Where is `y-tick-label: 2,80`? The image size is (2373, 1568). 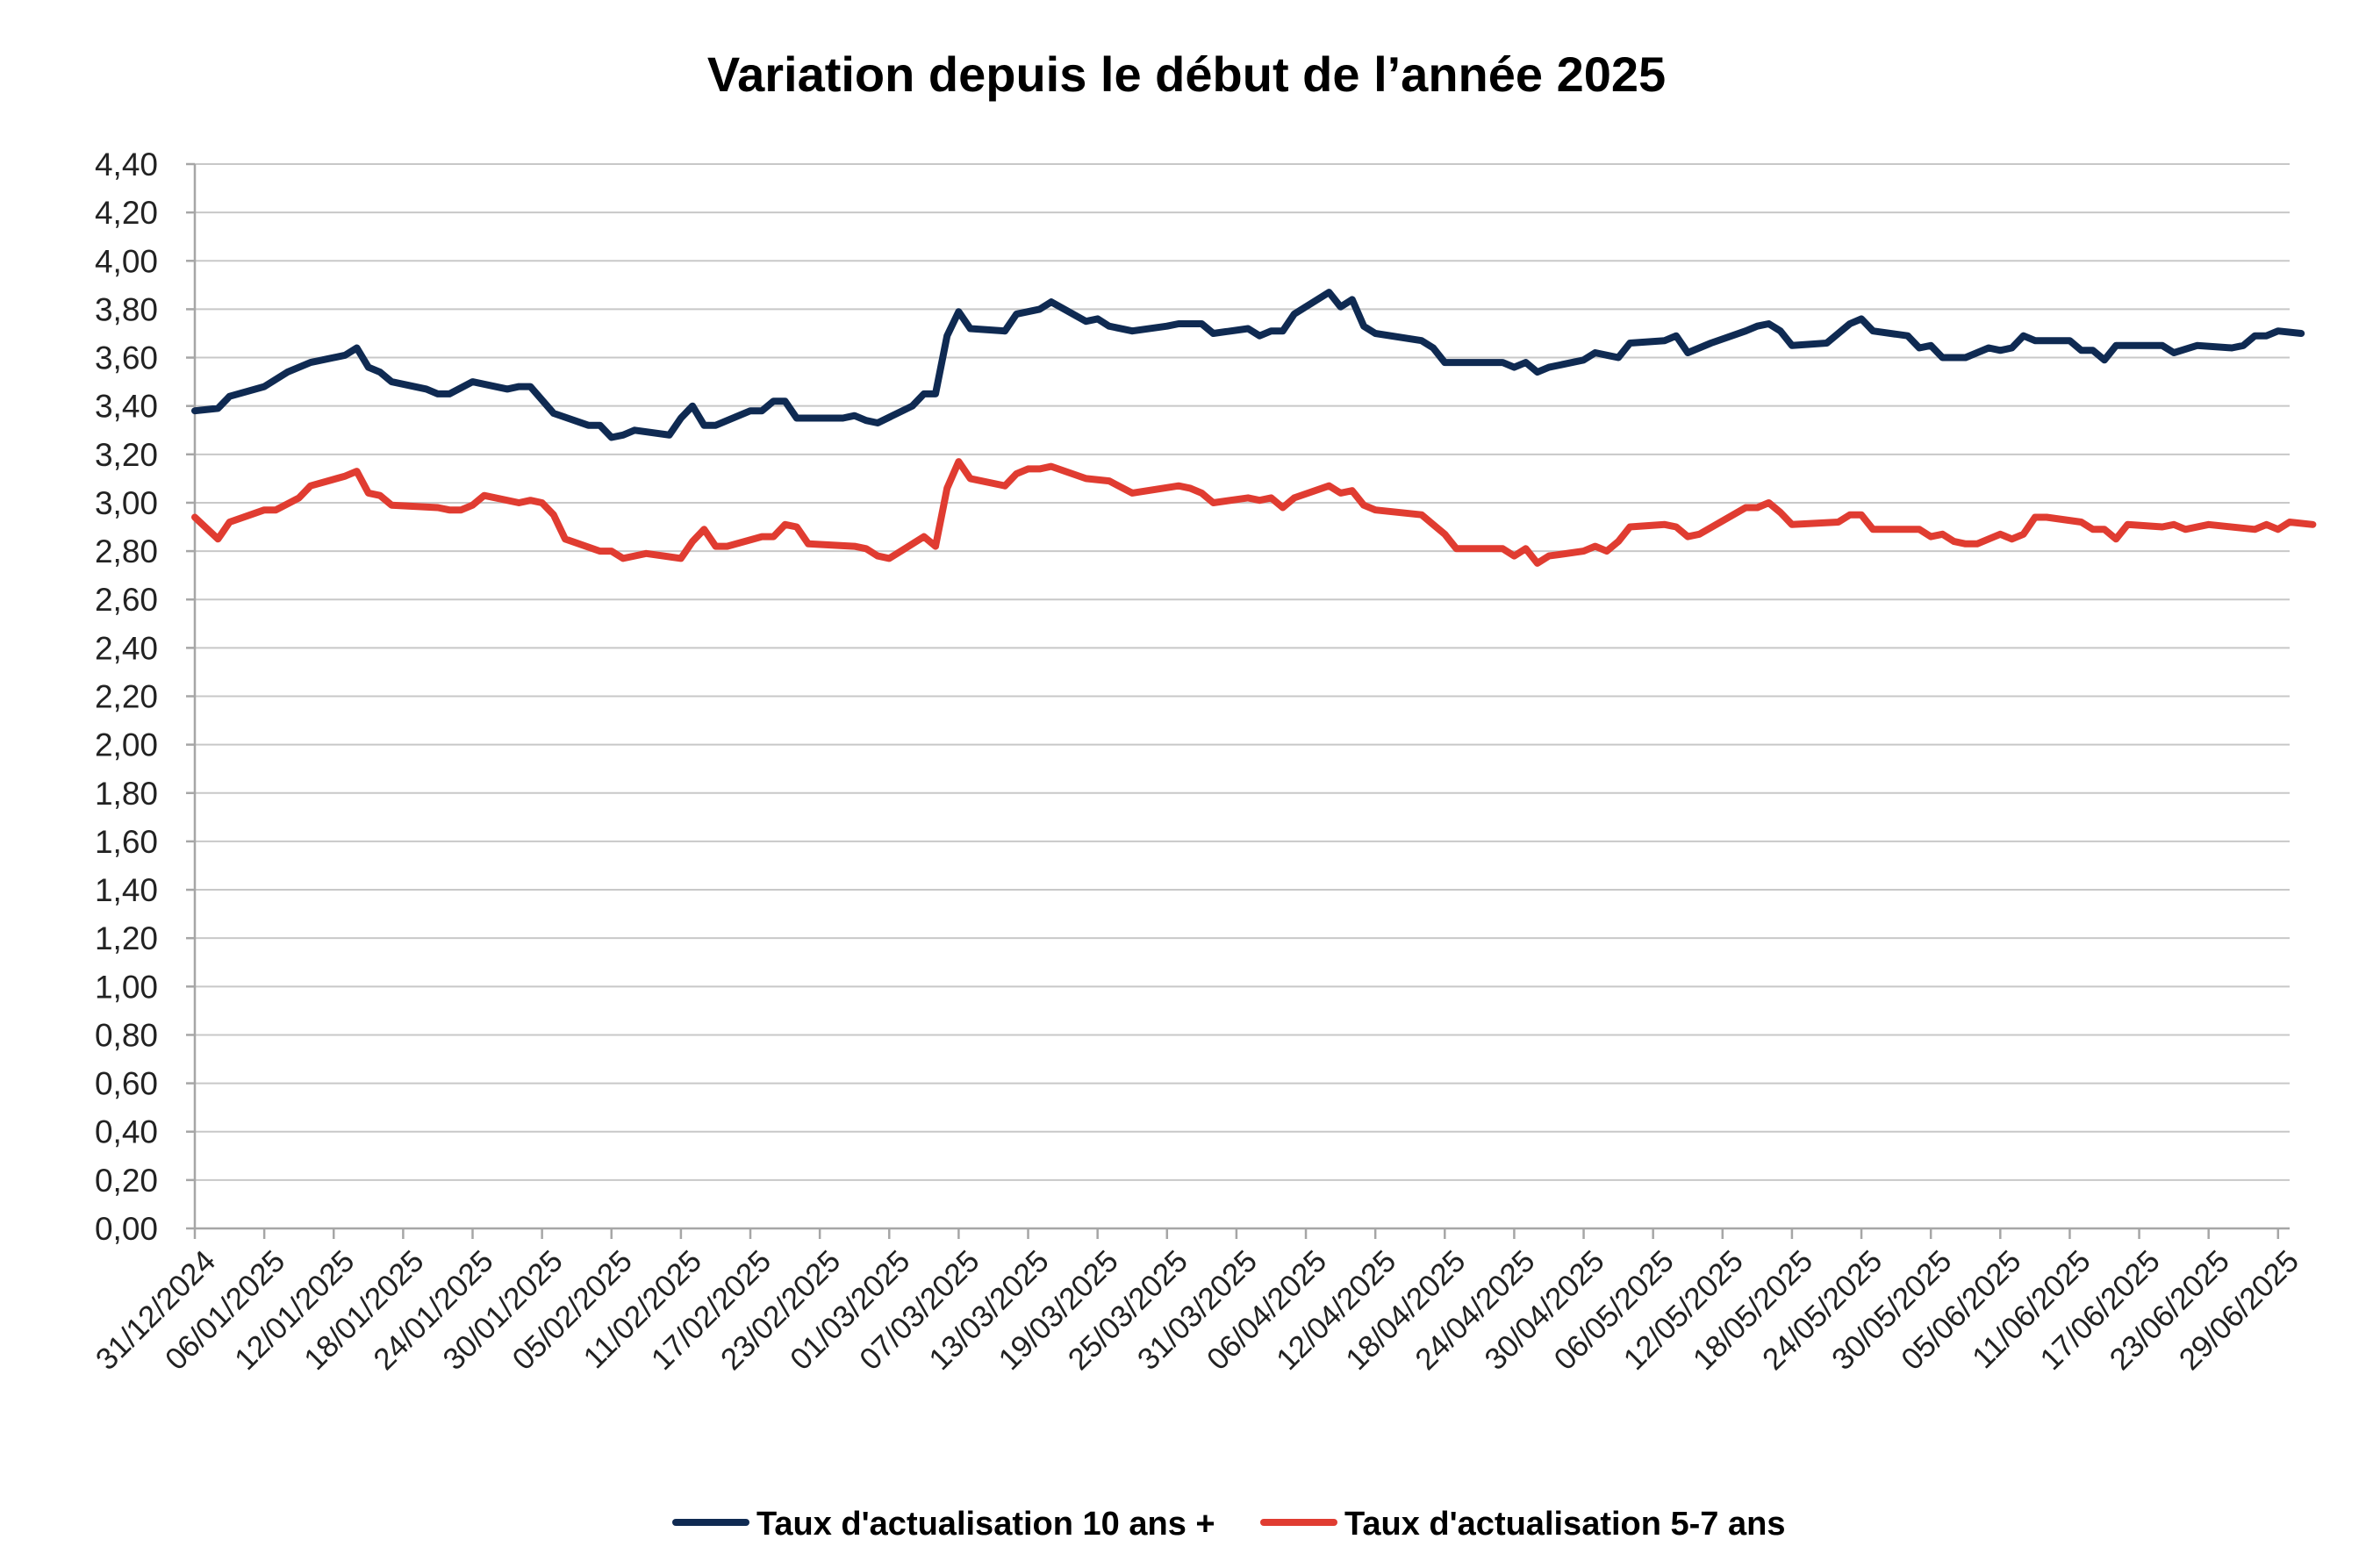
y-tick-label: 2,80 is located at coordinates (126, 551).